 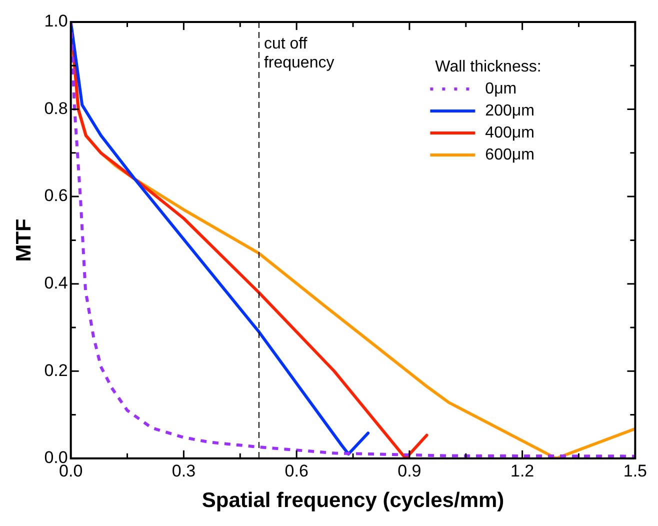 I want to click on x-tick-label: 0.6, so click(x=296, y=470).